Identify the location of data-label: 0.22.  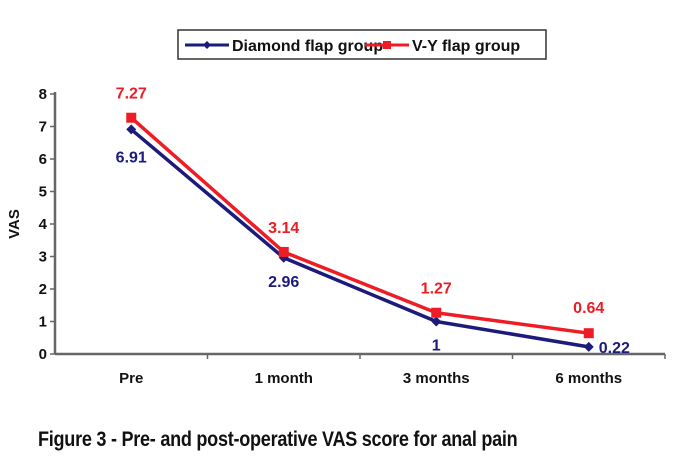
(614, 348).